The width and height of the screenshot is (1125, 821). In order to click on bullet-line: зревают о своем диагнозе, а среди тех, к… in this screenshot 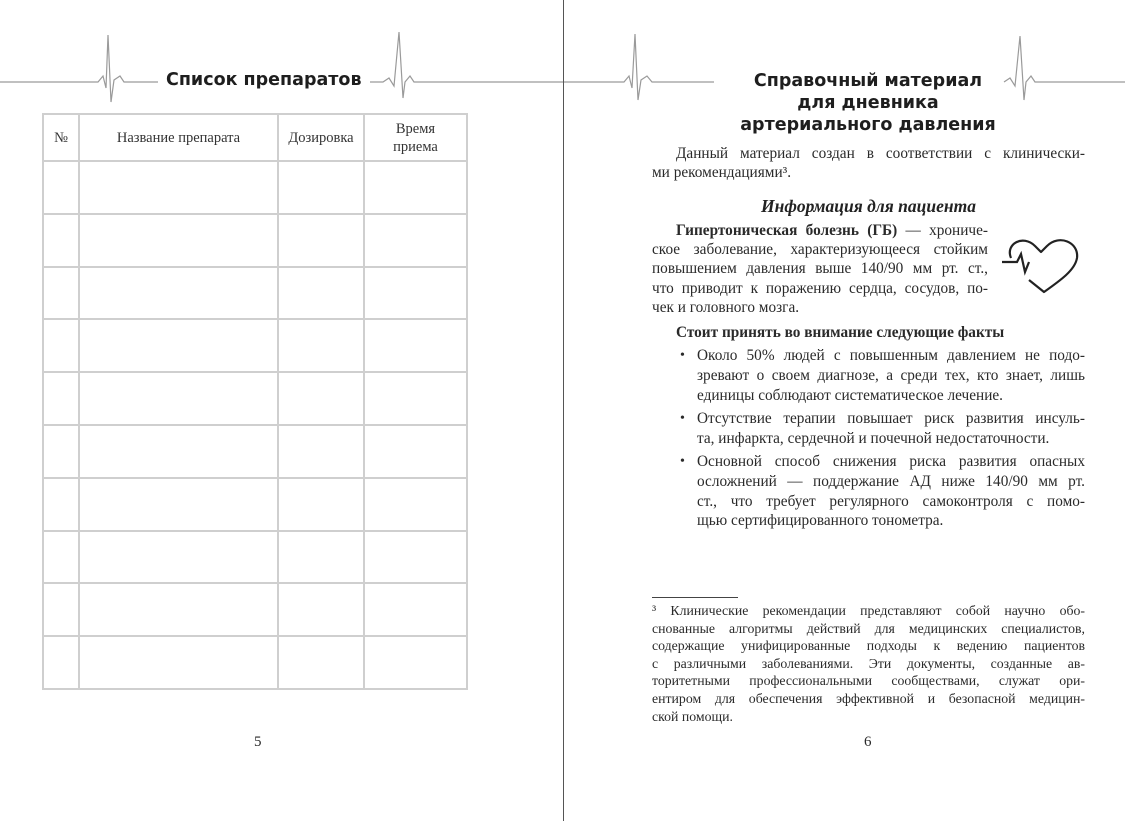, I will do `click(891, 375)`.